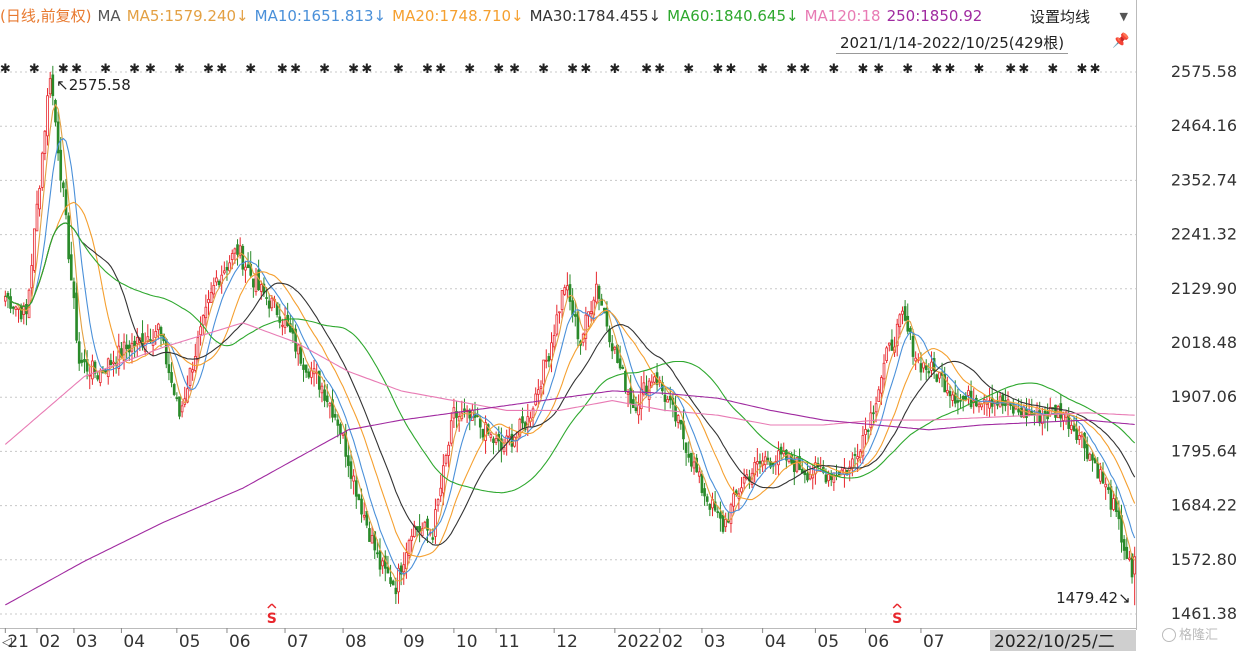  I want to click on s-marker: S, so click(897, 619).